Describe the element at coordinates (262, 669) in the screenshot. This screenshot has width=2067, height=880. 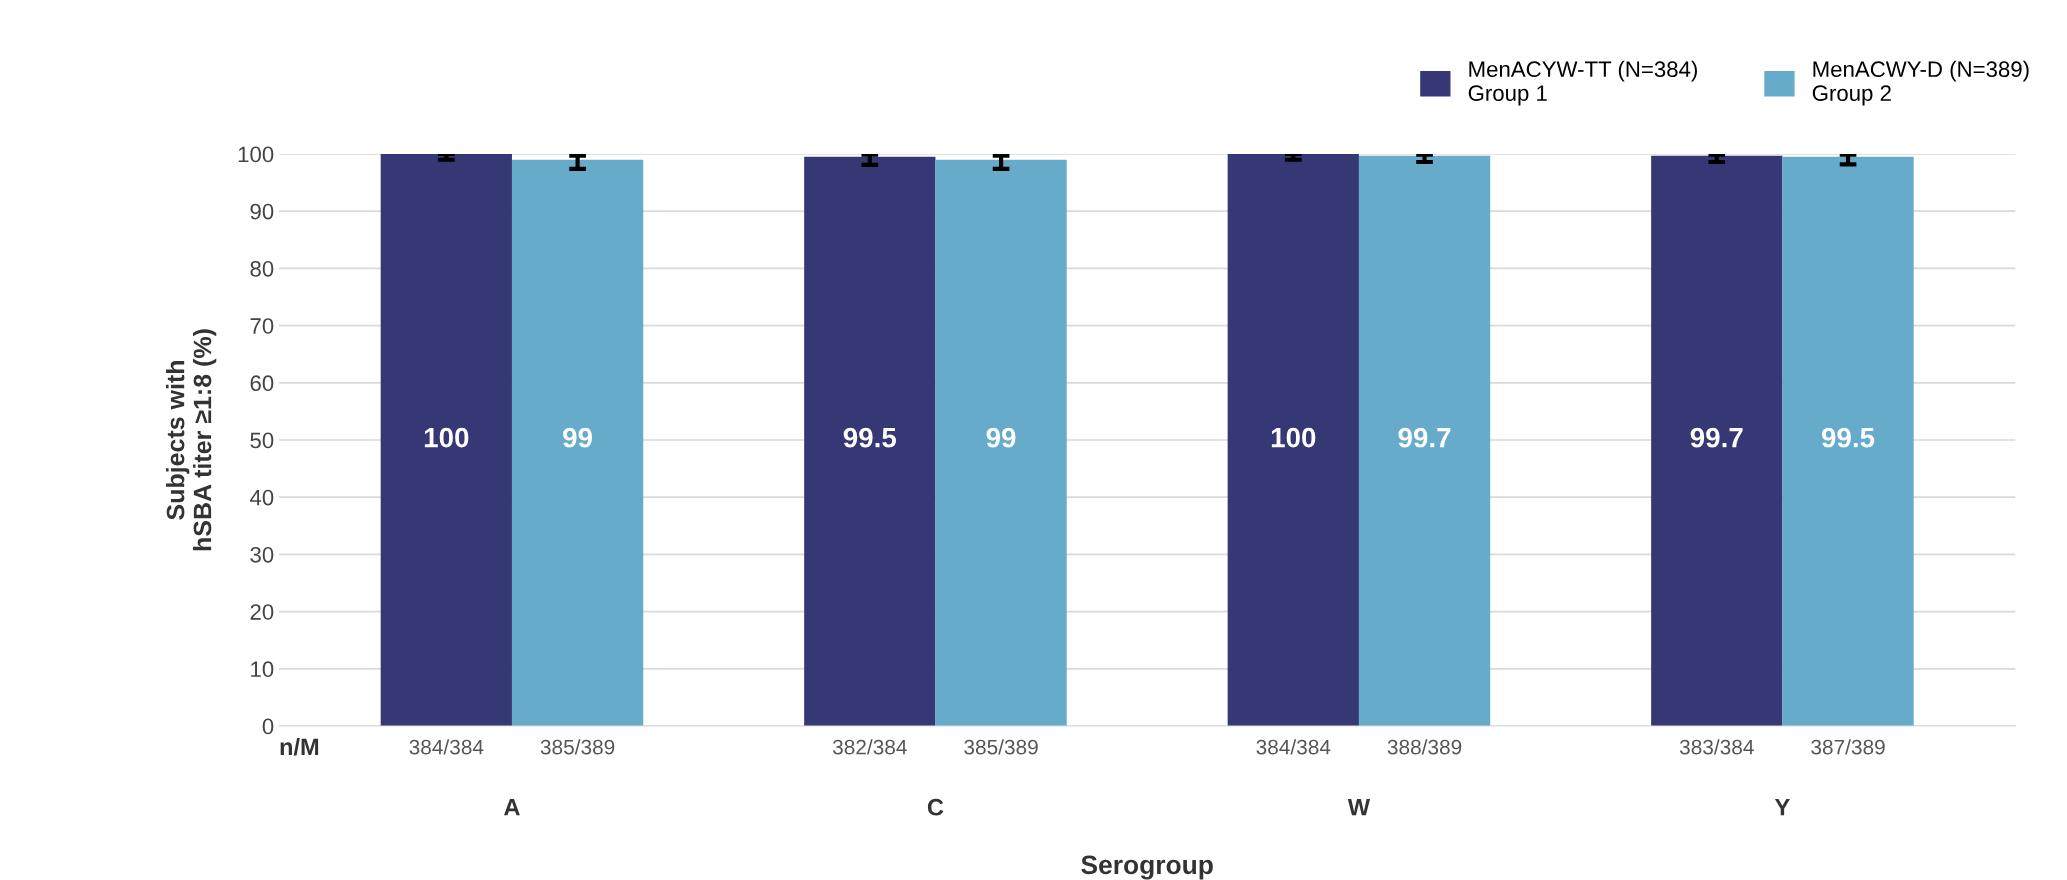
I see `y-tick-label: 10` at that location.